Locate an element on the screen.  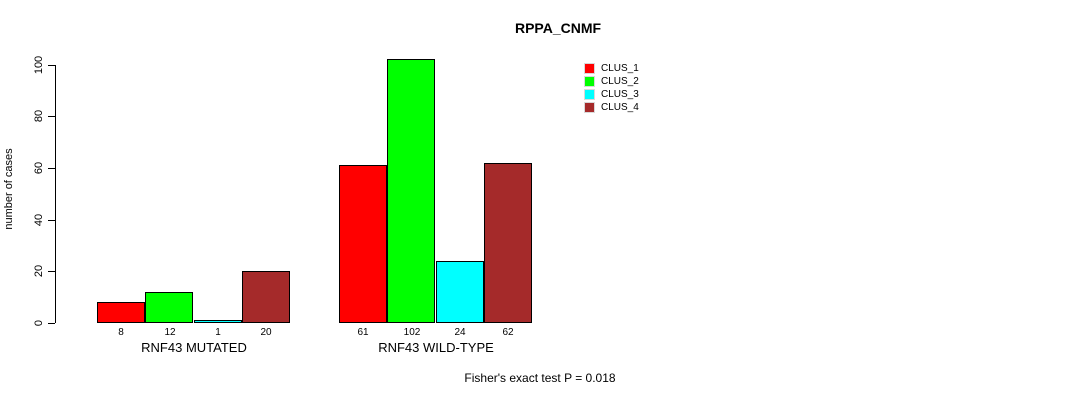
bar-clus-4-rnf43-mutated is located at coordinates (266, 297).